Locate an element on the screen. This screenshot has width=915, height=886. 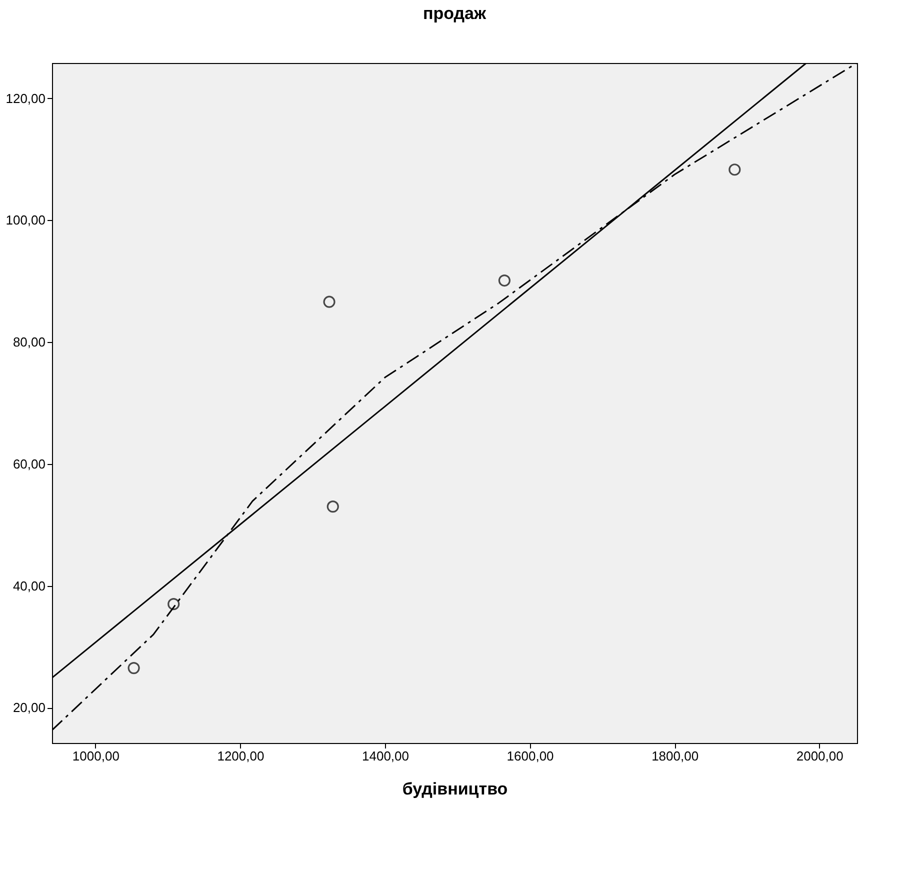
y-tick-label: 80,00 is located at coordinates (29, 342).